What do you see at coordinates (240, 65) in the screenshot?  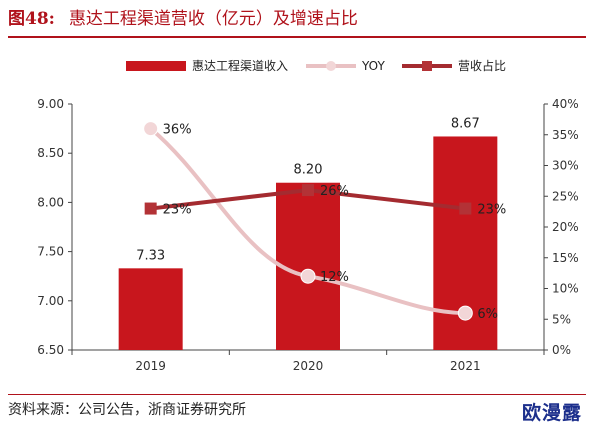 I see `legend-label-revenue: 惠达工程渠道收入` at bounding box center [240, 65].